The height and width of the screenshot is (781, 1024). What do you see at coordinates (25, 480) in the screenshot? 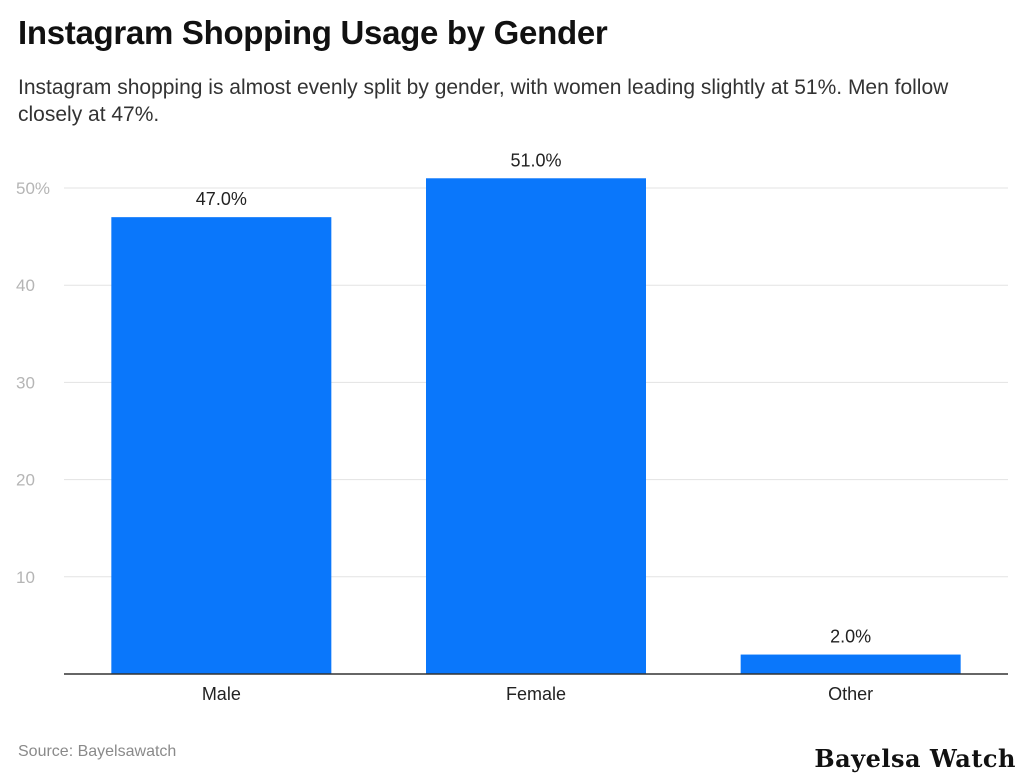
I see `y-tick-label: 20` at bounding box center [25, 480].